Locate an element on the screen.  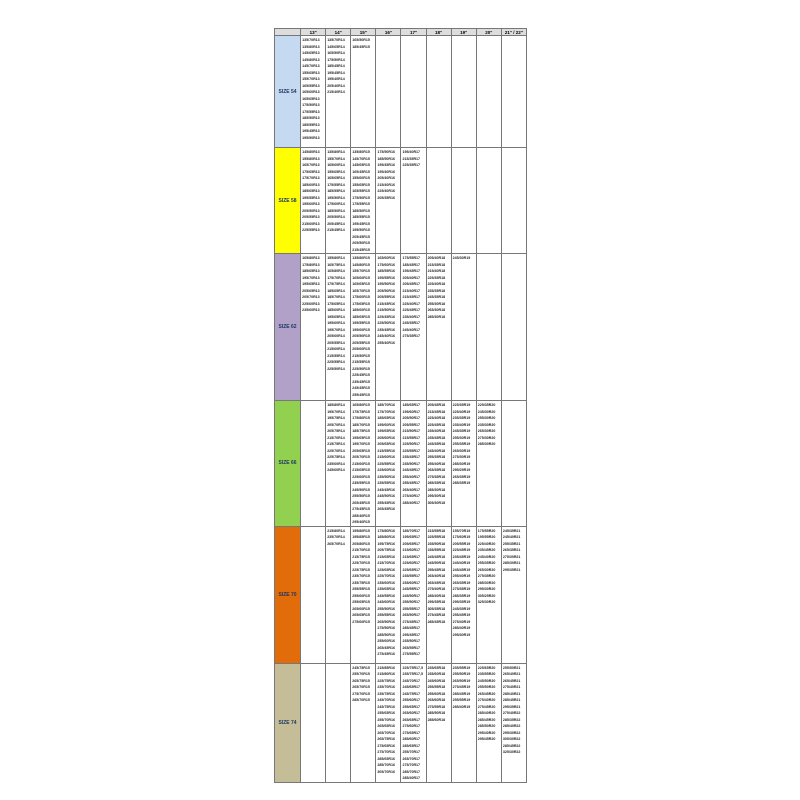
tire-size: 255/35R21 is located at coordinates (511, 543).